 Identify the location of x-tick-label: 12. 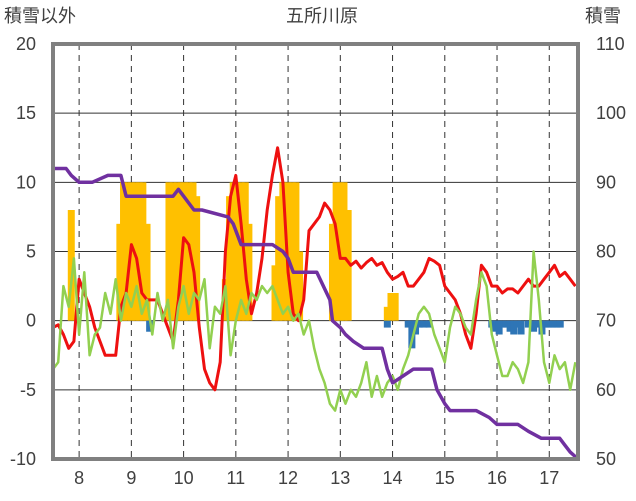
(288, 478).